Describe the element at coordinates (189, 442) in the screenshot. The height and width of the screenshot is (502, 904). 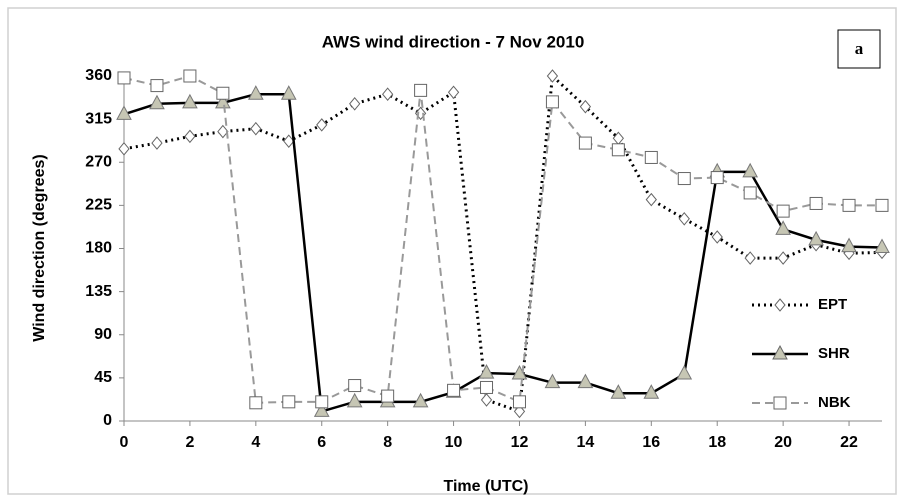
I see `x-tick-label: 2` at that location.